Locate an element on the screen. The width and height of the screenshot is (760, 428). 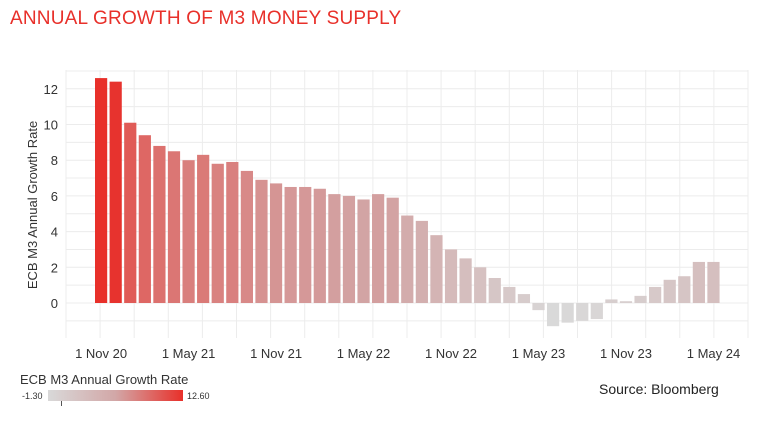
legend-title: ECB M3 Annual Growth Rate is located at coordinates (104, 379).